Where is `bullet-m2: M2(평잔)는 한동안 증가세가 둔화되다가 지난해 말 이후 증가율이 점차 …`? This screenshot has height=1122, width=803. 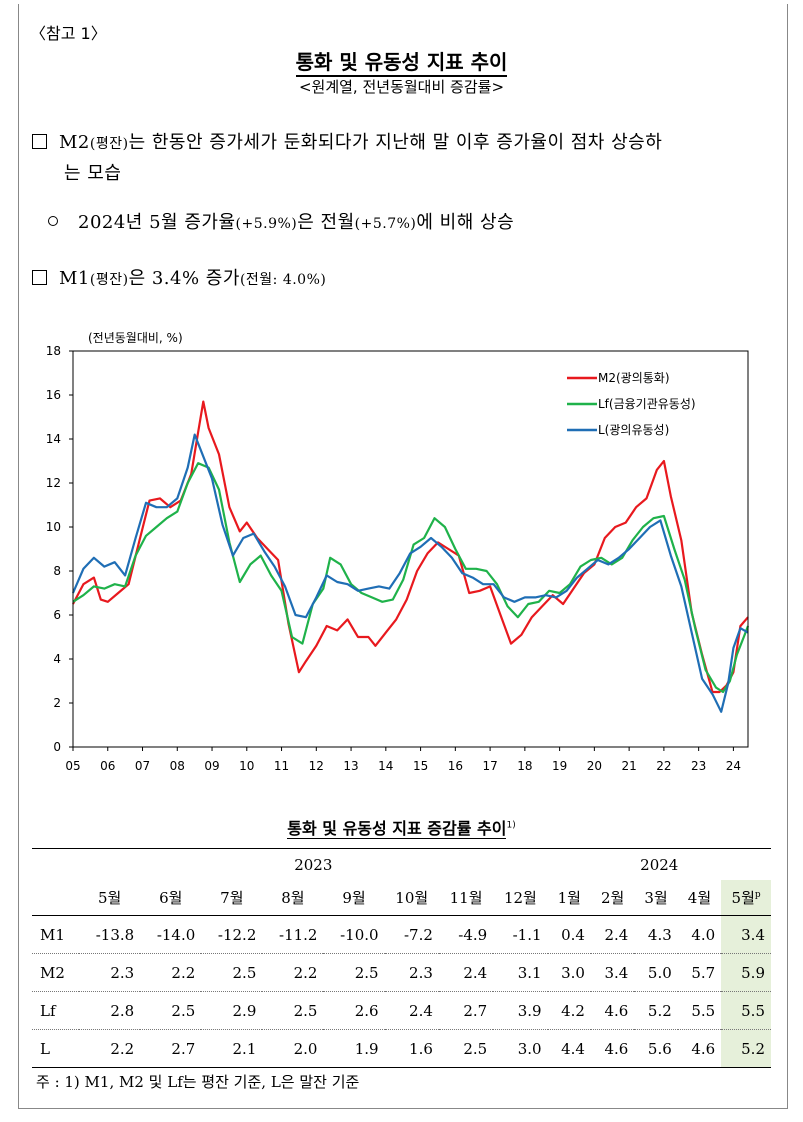 bullet-m2: M2(평잔)는 한동안 증가세가 둔화되다가 지난해 말 이후 증가율이 점차 … is located at coordinates (404, 158).